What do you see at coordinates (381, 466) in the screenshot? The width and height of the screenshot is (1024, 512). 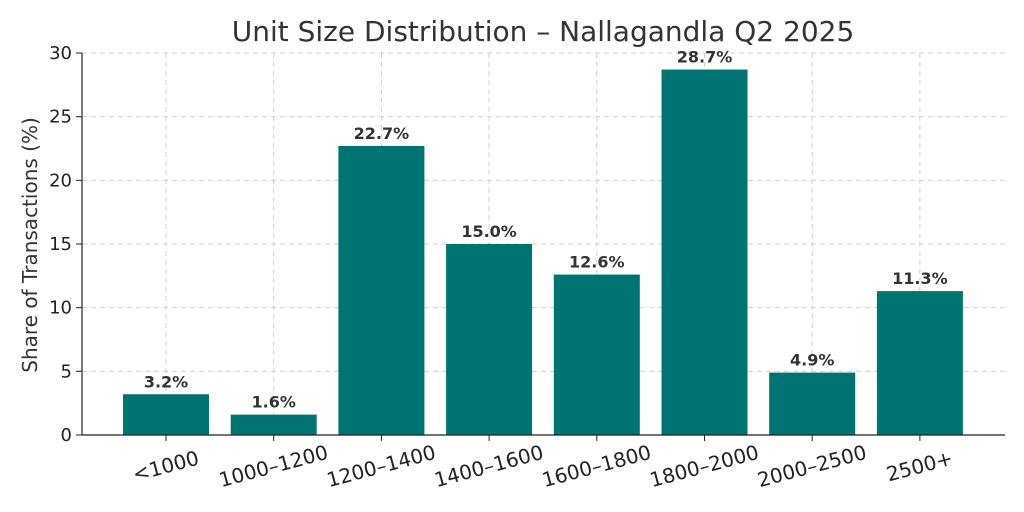 I see `x-tick-label: 1200–1400` at bounding box center [381, 466].